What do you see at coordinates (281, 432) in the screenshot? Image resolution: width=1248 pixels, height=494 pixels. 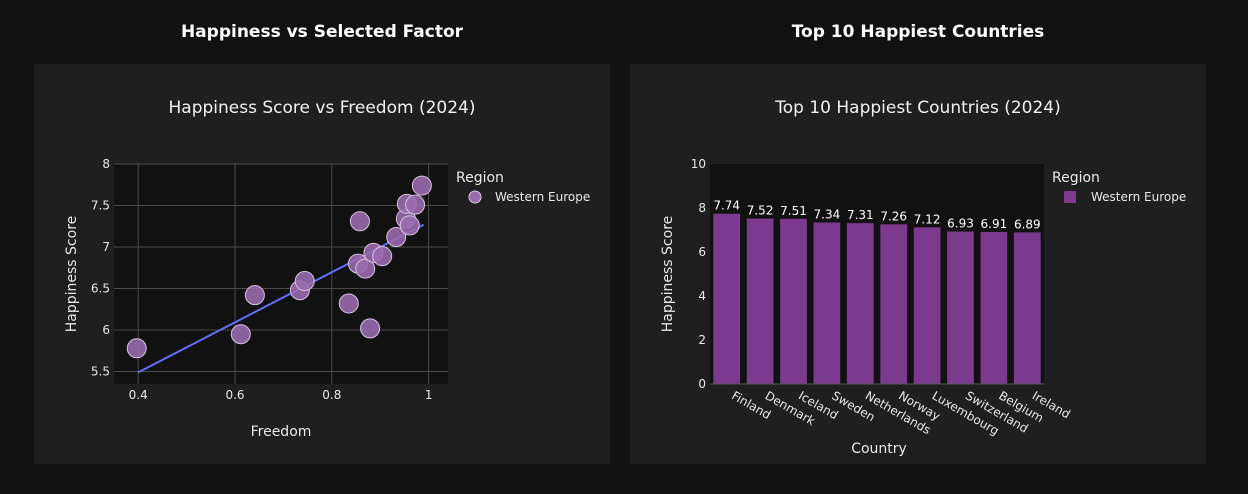 I see `scatter-x-axis-label: Freedom` at bounding box center [281, 432].